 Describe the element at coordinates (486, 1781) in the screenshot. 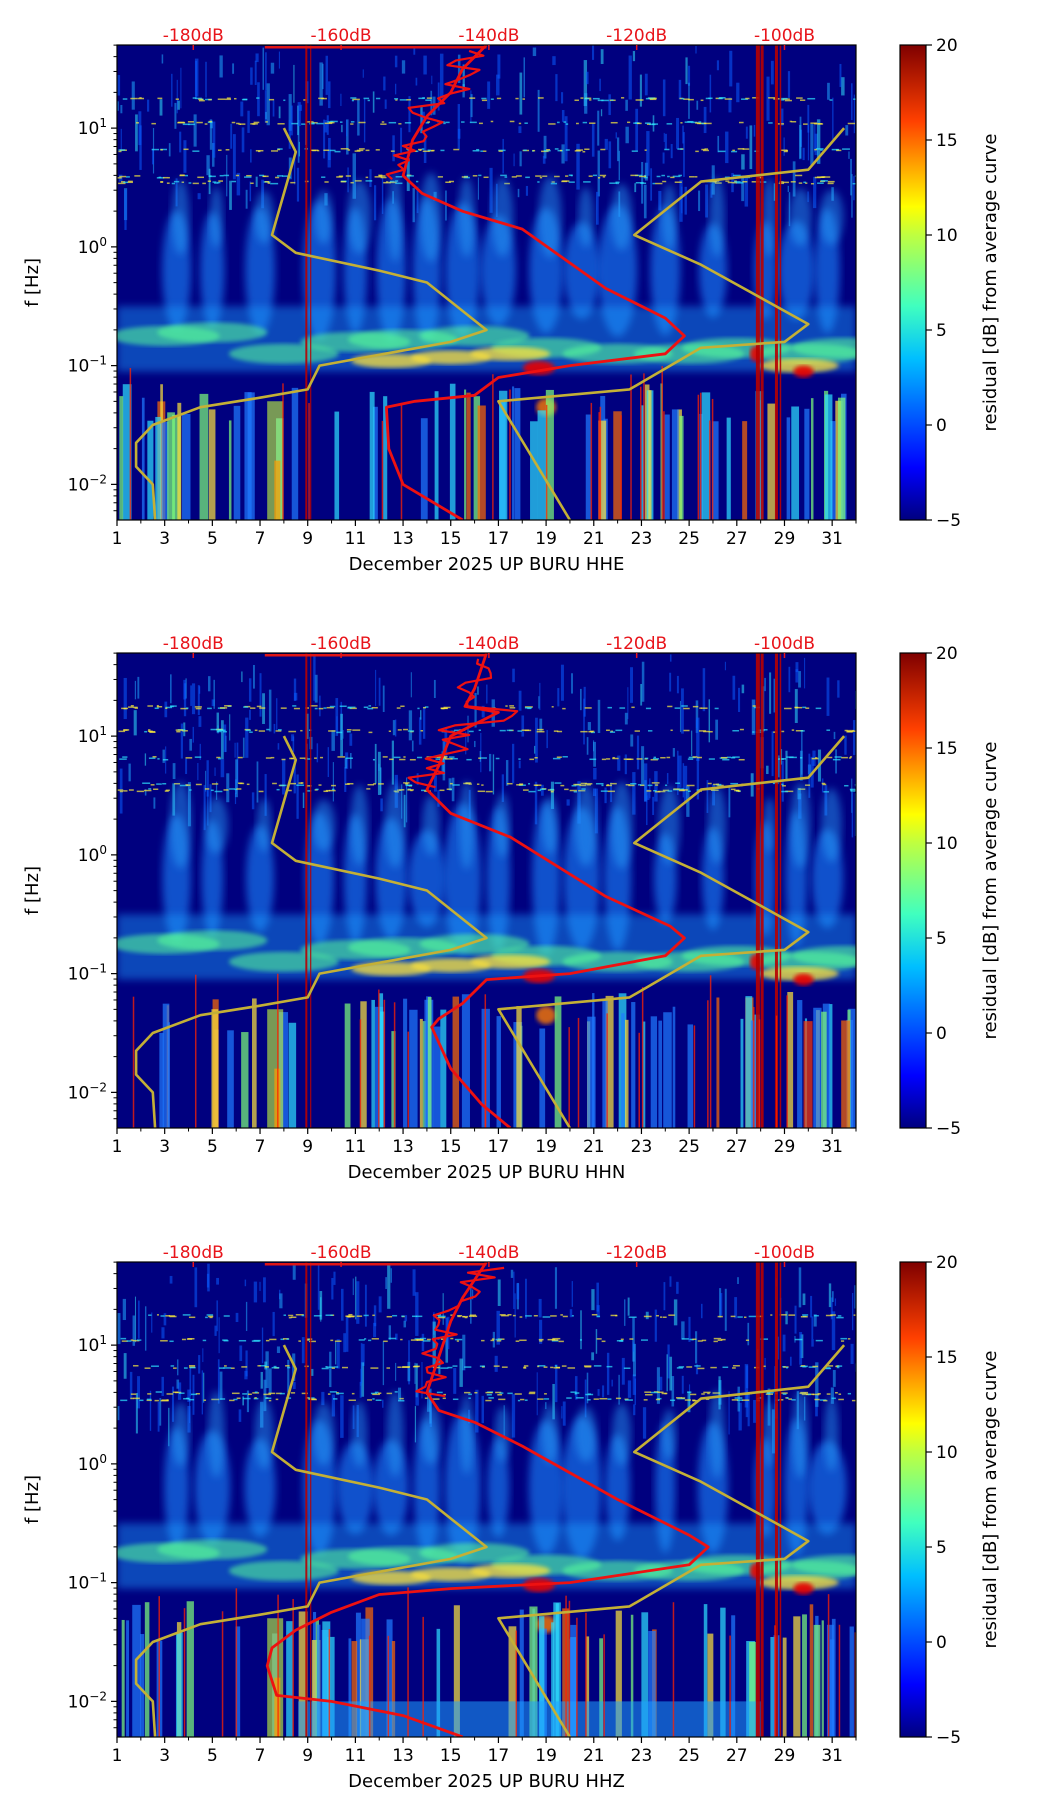

I see `x-axis-label: December 2025 UP BURU HHZ` at that location.